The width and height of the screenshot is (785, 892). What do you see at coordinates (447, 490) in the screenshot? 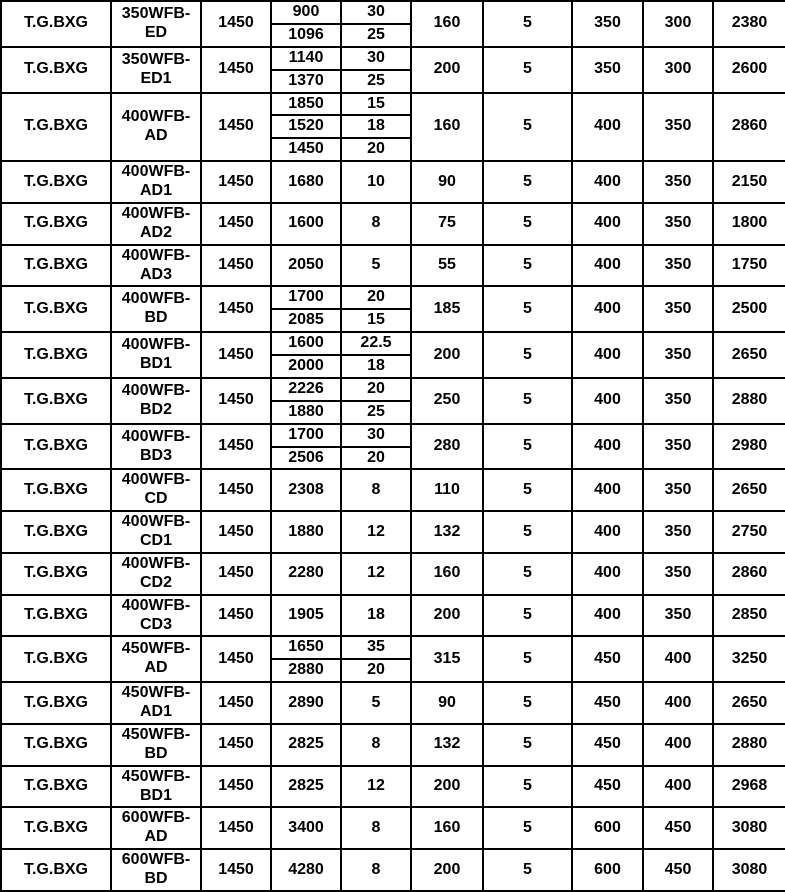
I see `power-cell: 110` at bounding box center [447, 490].